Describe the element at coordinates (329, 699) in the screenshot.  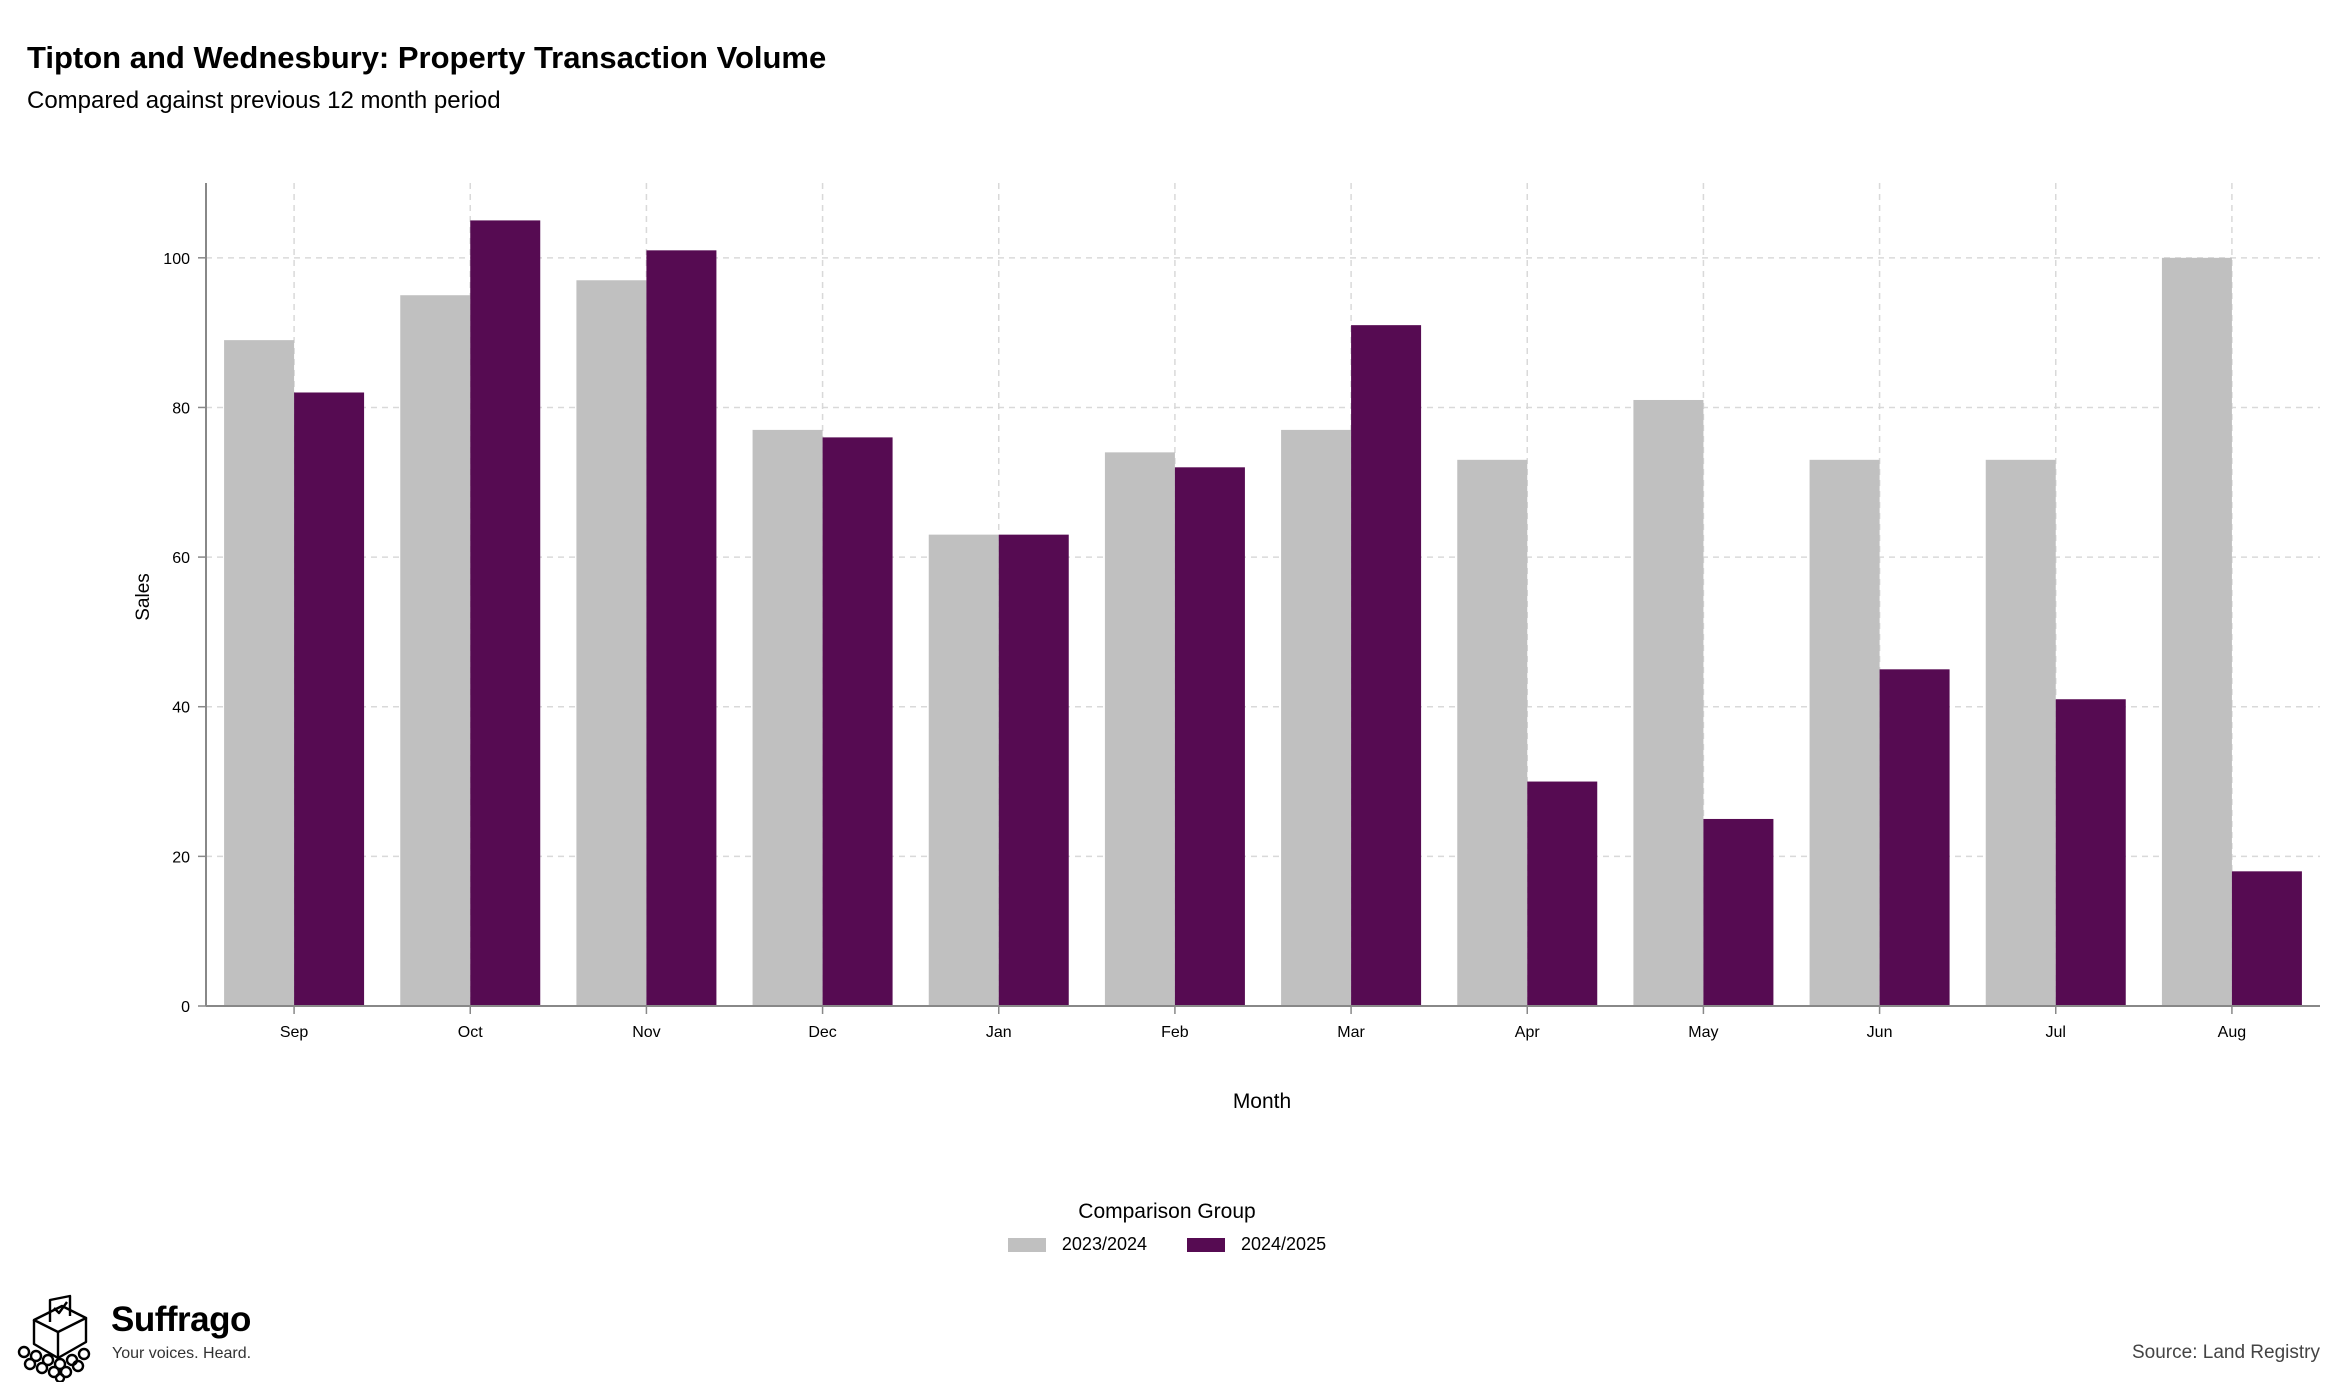
I see `bar-2024-2025-sep` at that location.